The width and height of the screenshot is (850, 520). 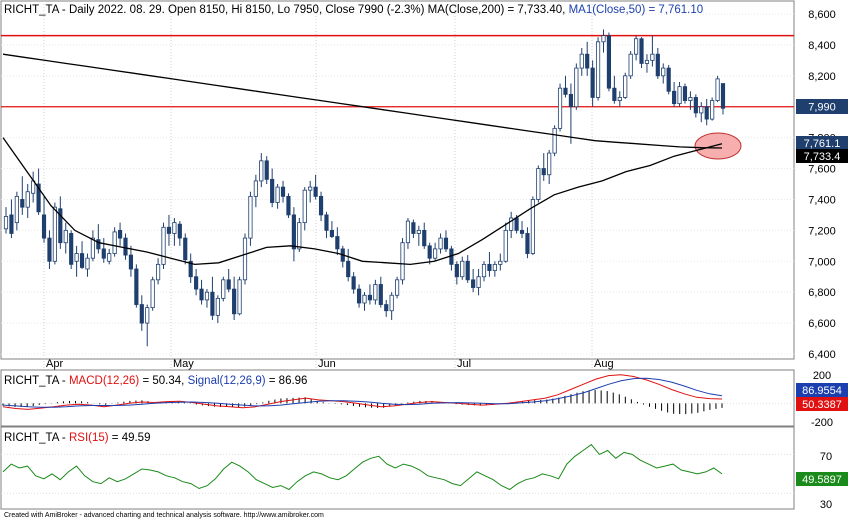 I want to click on month-label: Jul, so click(x=464, y=364).